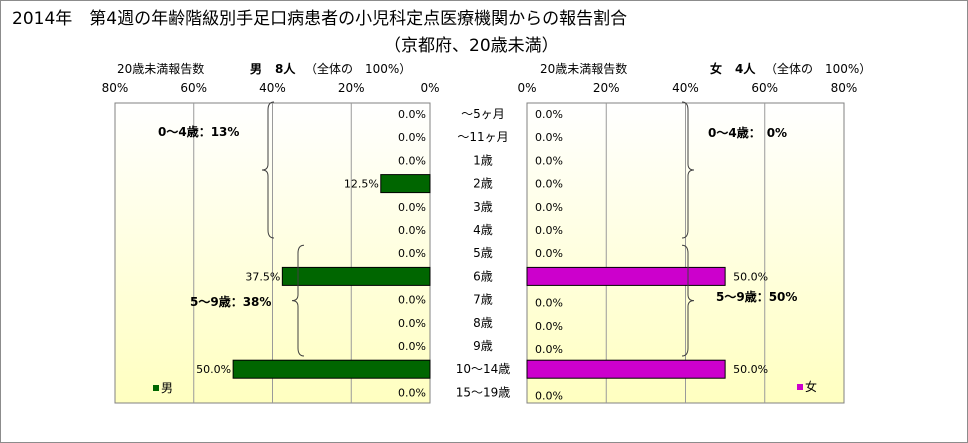 The width and height of the screenshot is (968, 443). What do you see at coordinates (115, 88) in the screenshot?
I see `x-tick-label-left: 80%` at bounding box center [115, 88].